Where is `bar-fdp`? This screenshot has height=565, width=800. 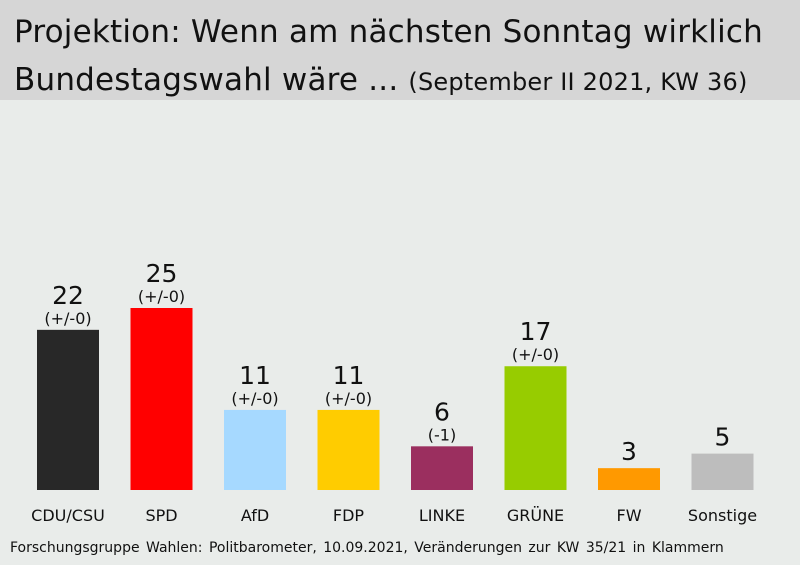
bar-fdp is located at coordinates (348, 449).